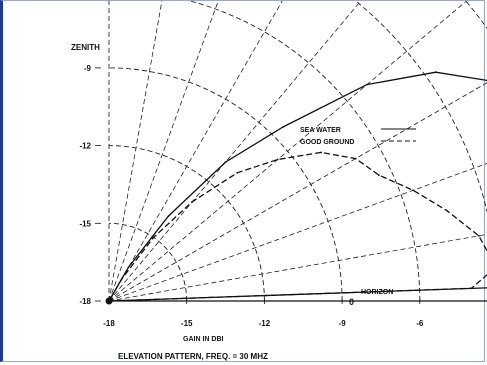 This screenshot has width=487, height=365. What do you see at coordinates (85, 223) in the screenshot?
I see `vertical-tick-label: -15` at bounding box center [85, 223].